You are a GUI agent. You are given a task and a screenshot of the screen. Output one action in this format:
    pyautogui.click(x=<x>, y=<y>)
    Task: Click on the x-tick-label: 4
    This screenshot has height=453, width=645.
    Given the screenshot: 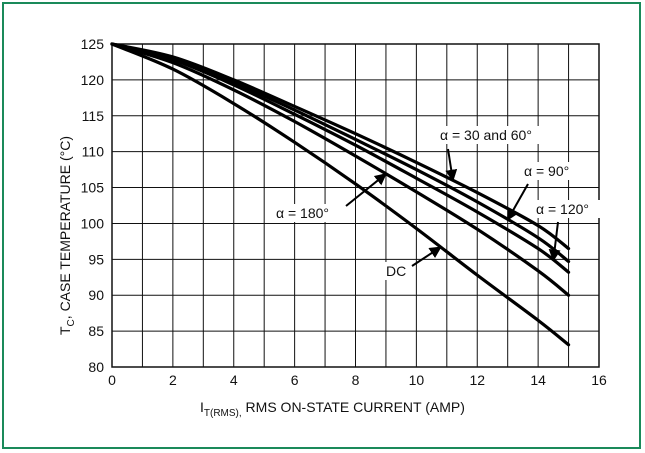 What is the action you would take?
    pyautogui.click(x=234, y=380)
    